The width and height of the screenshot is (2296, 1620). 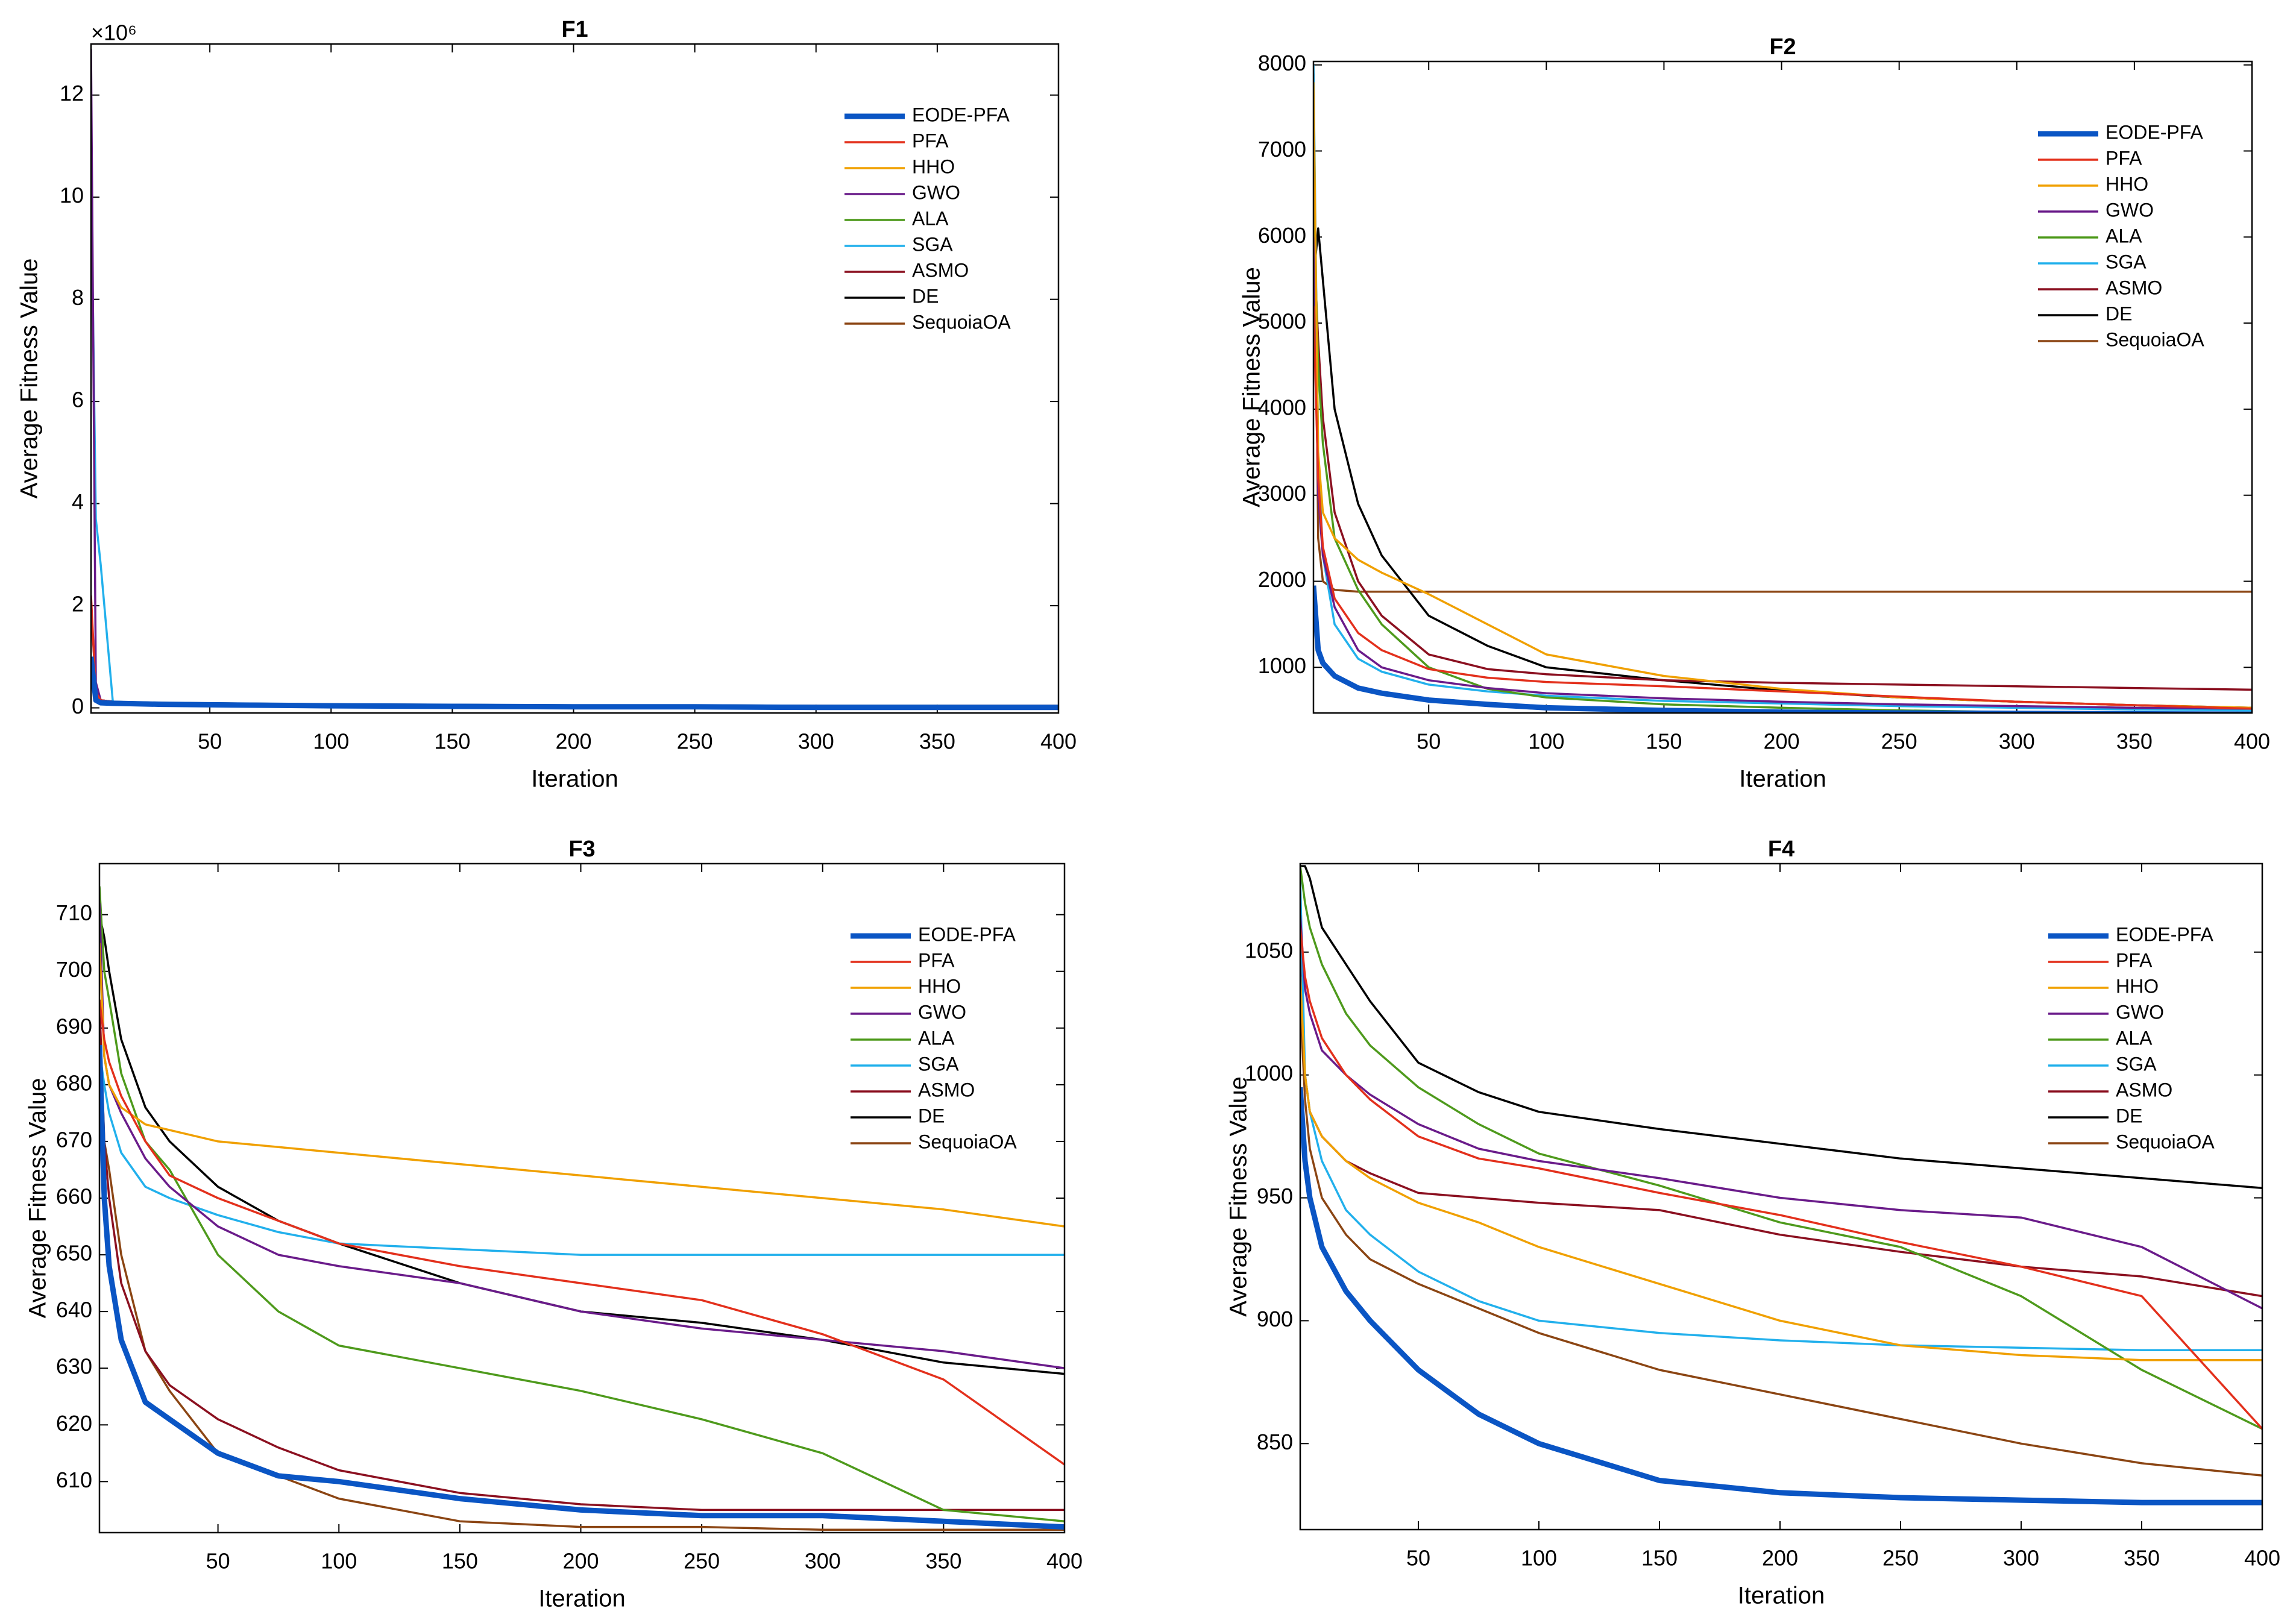 I want to click on y-tick-label: 620, so click(x=74, y=1423).